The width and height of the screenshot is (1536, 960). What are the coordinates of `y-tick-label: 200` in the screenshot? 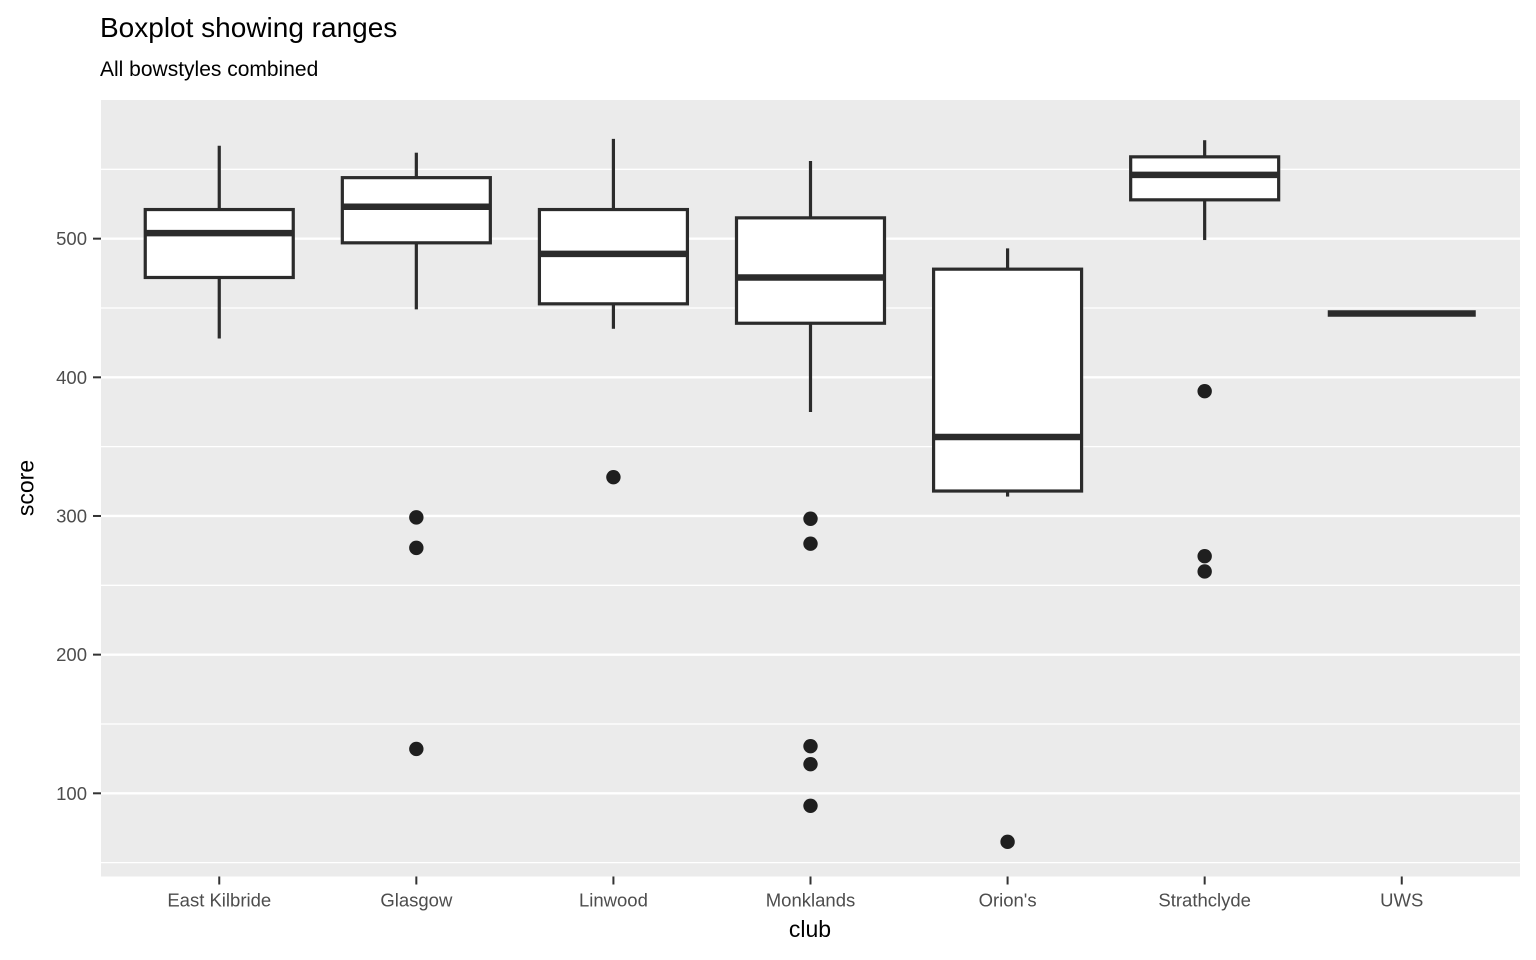 It's located at (71, 654).